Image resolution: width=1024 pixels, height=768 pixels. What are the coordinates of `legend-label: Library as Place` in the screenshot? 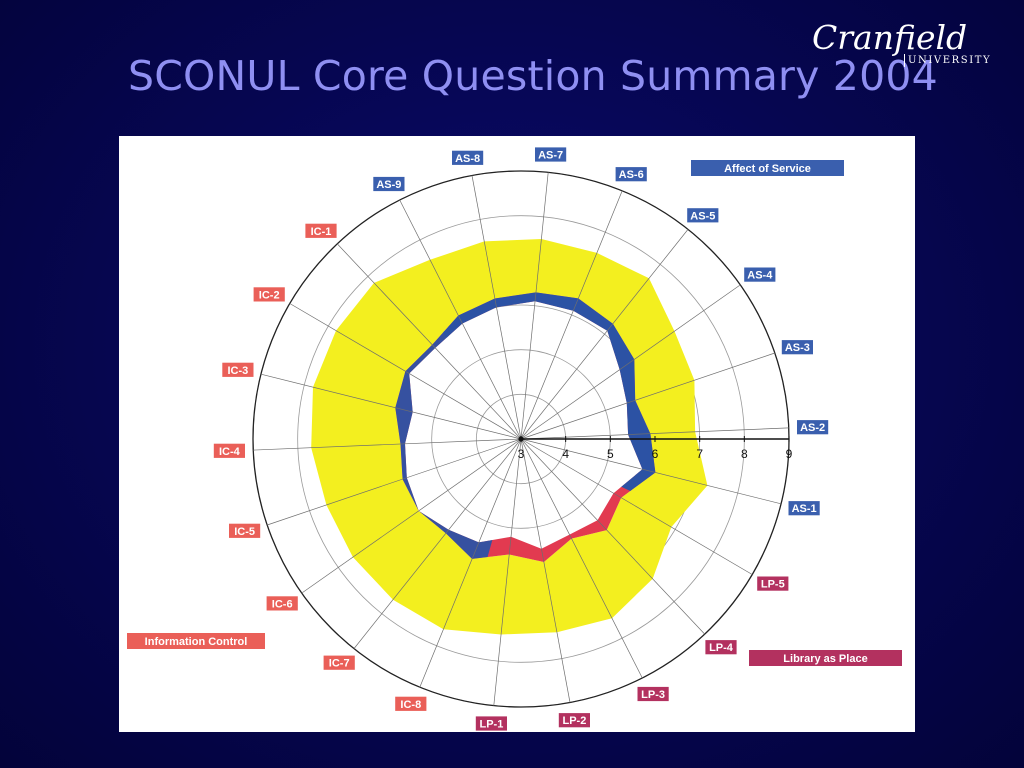 It's located at (825, 659).